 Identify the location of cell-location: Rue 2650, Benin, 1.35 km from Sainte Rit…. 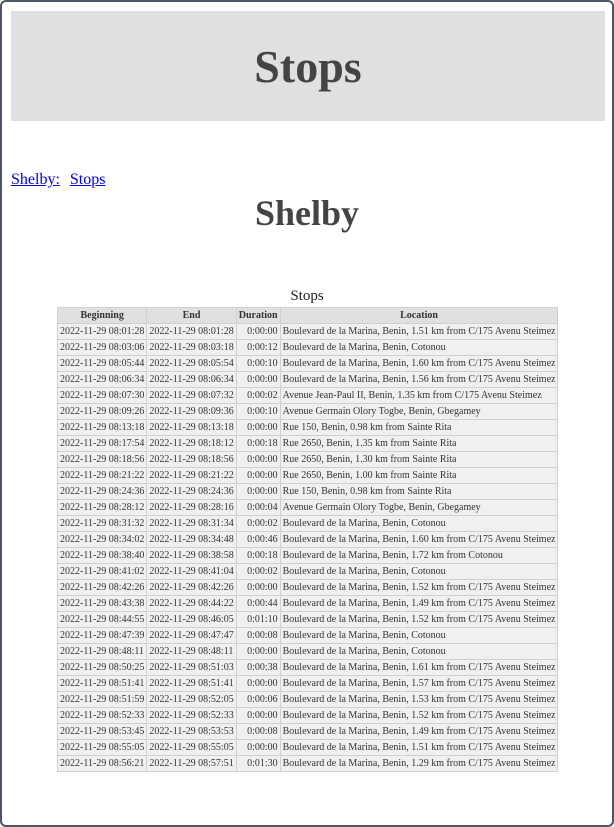
(419, 443).